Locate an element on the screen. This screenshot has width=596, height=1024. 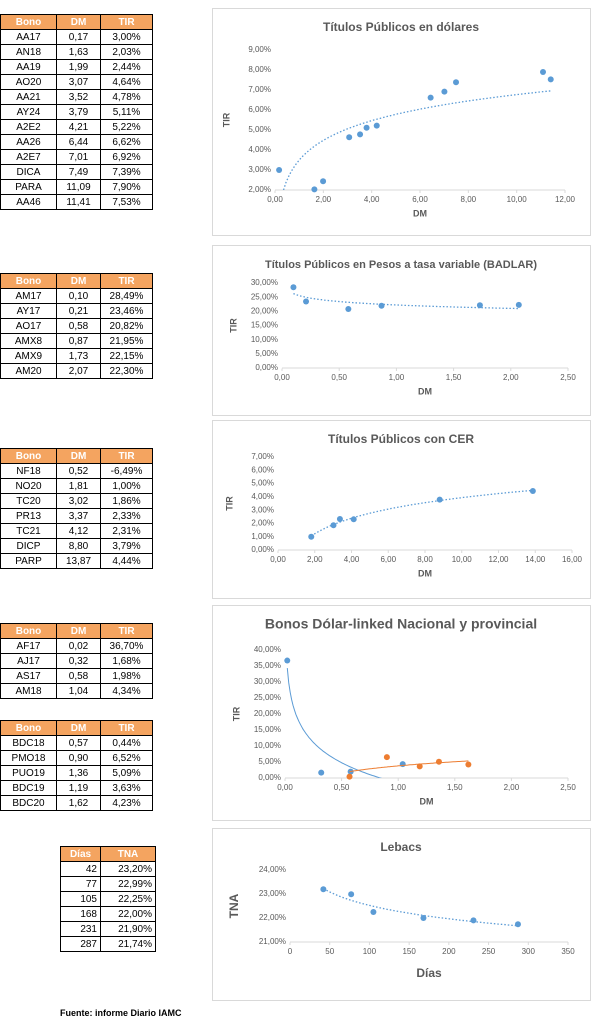
y-tick-label: 7,00% is located at coordinates (262, 456).